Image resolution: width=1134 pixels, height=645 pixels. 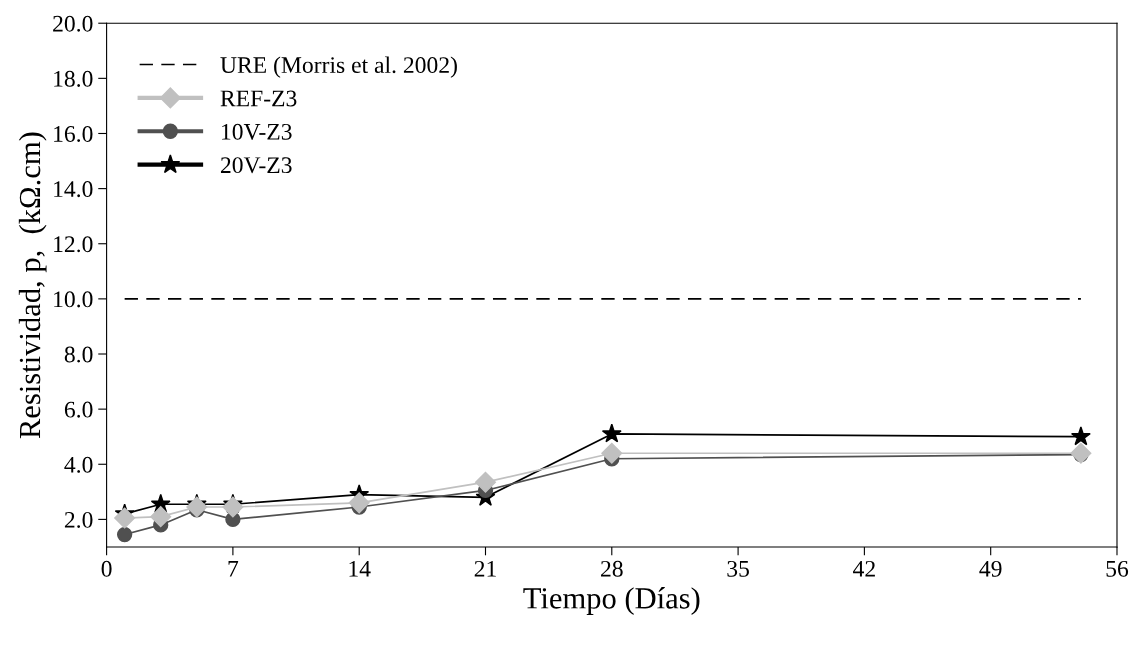 I want to click on y-tick-label: 2.0, so click(x=78, y=519).